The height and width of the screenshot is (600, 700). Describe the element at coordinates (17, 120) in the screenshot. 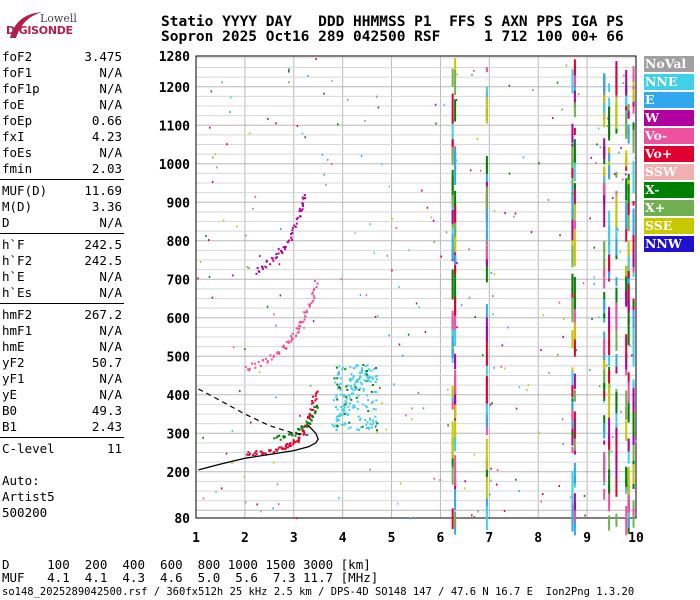

I see `param-name: foEp` at that location.